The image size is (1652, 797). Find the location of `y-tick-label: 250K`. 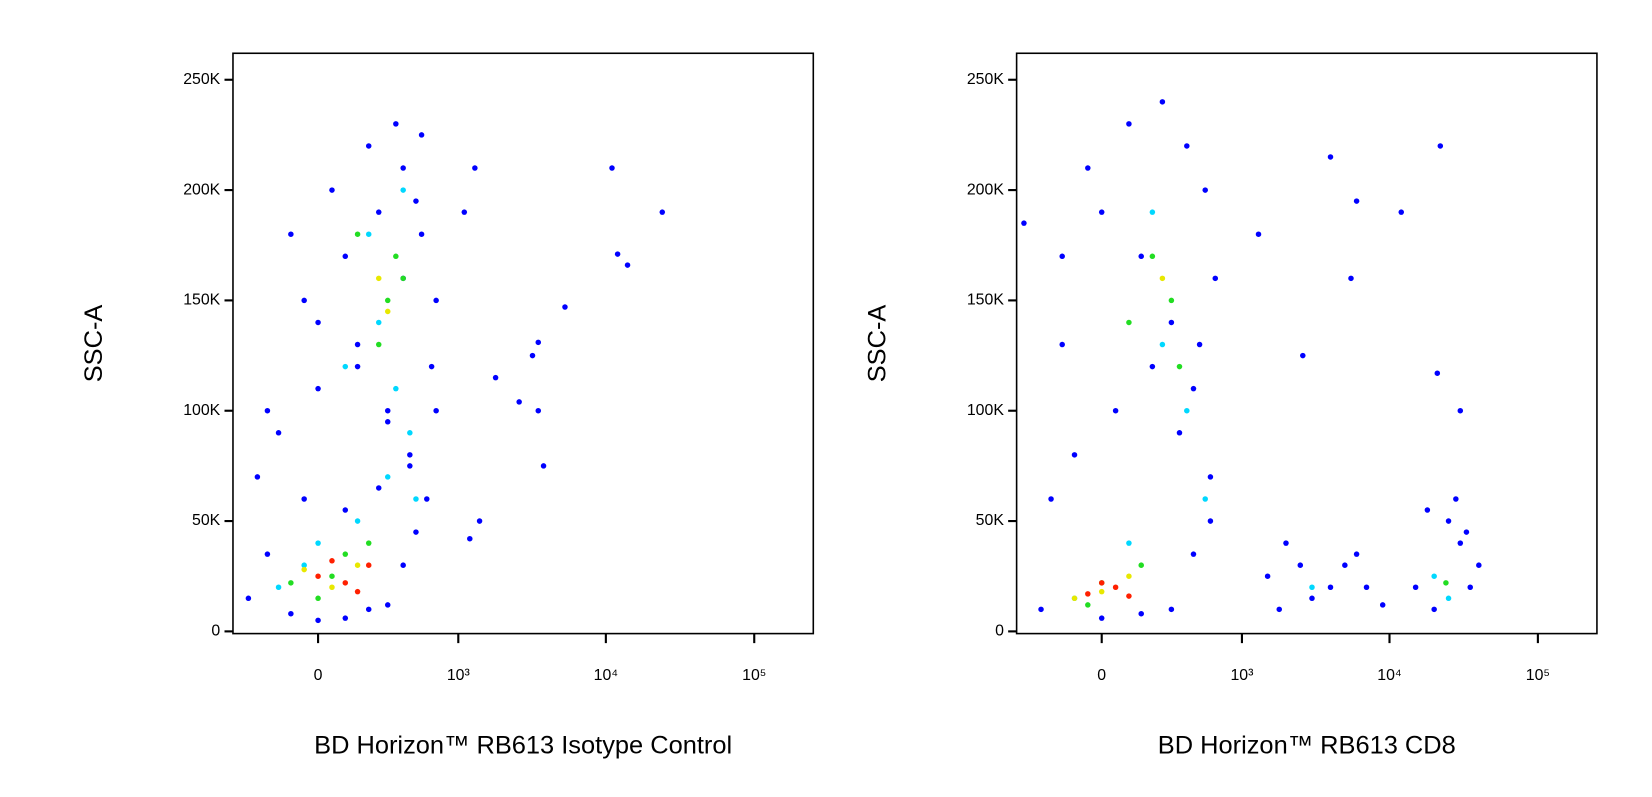

y-tick-label: 250K is located at coordinates (201, 79).